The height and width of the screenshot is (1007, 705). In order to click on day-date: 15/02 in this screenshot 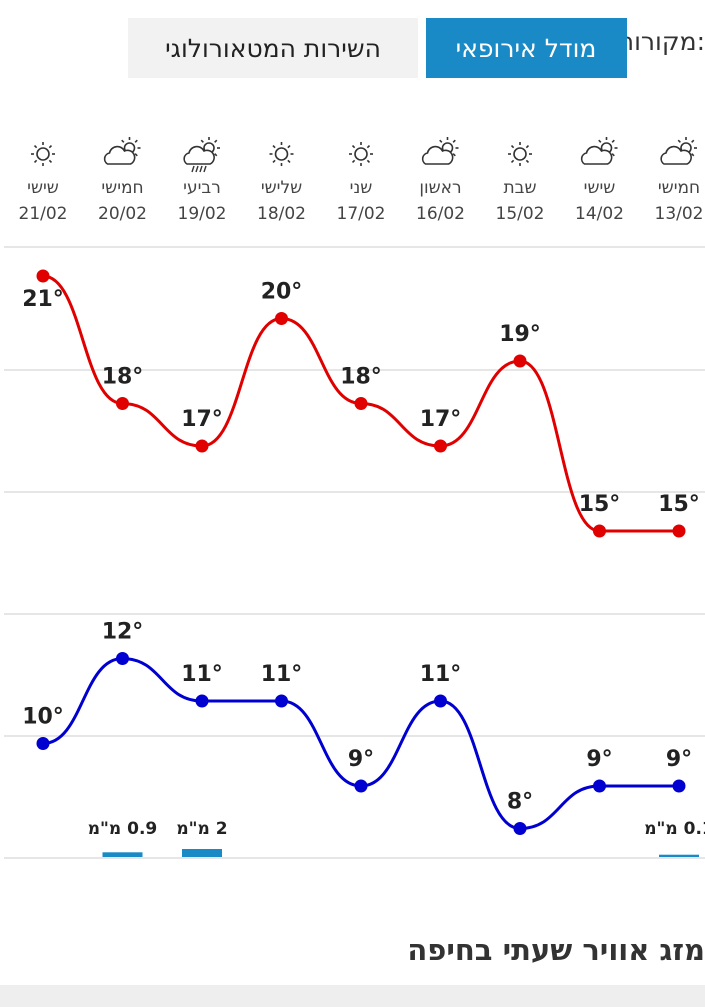, I will do `click(520, 214)`.